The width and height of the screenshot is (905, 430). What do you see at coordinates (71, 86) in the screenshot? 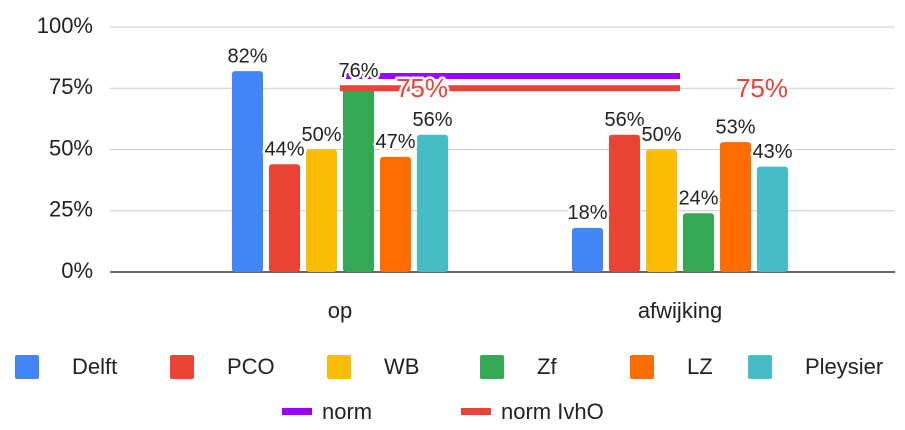
I see `y-tick-label: 75%` at bounding box center [71, 86].